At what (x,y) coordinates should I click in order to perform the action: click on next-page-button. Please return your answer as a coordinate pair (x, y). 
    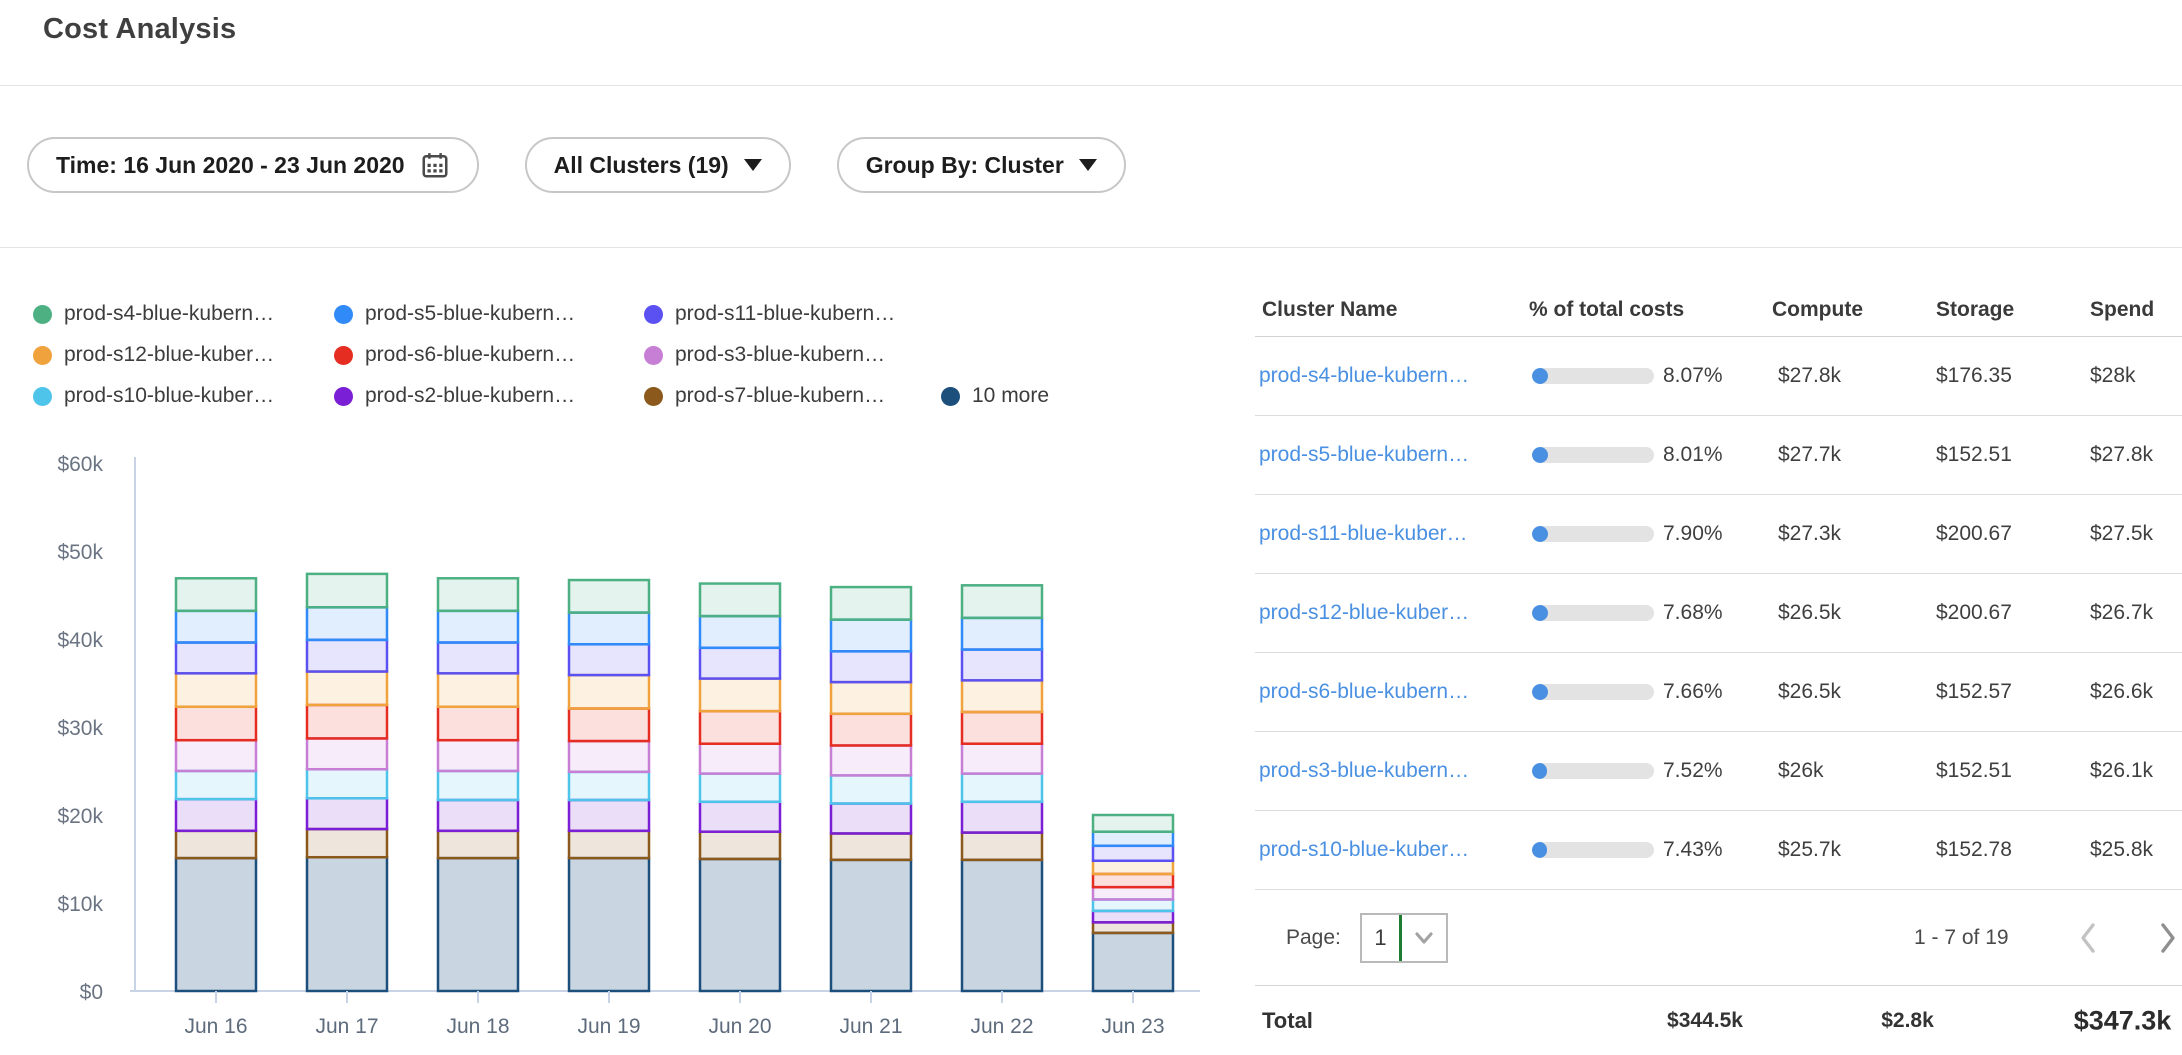
    Looking at the image, I should click on (2167, 938).